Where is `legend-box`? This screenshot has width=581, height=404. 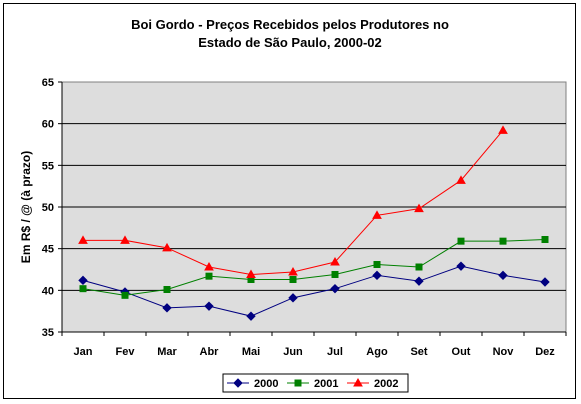
legend-box is located at coordinates (315, 383).